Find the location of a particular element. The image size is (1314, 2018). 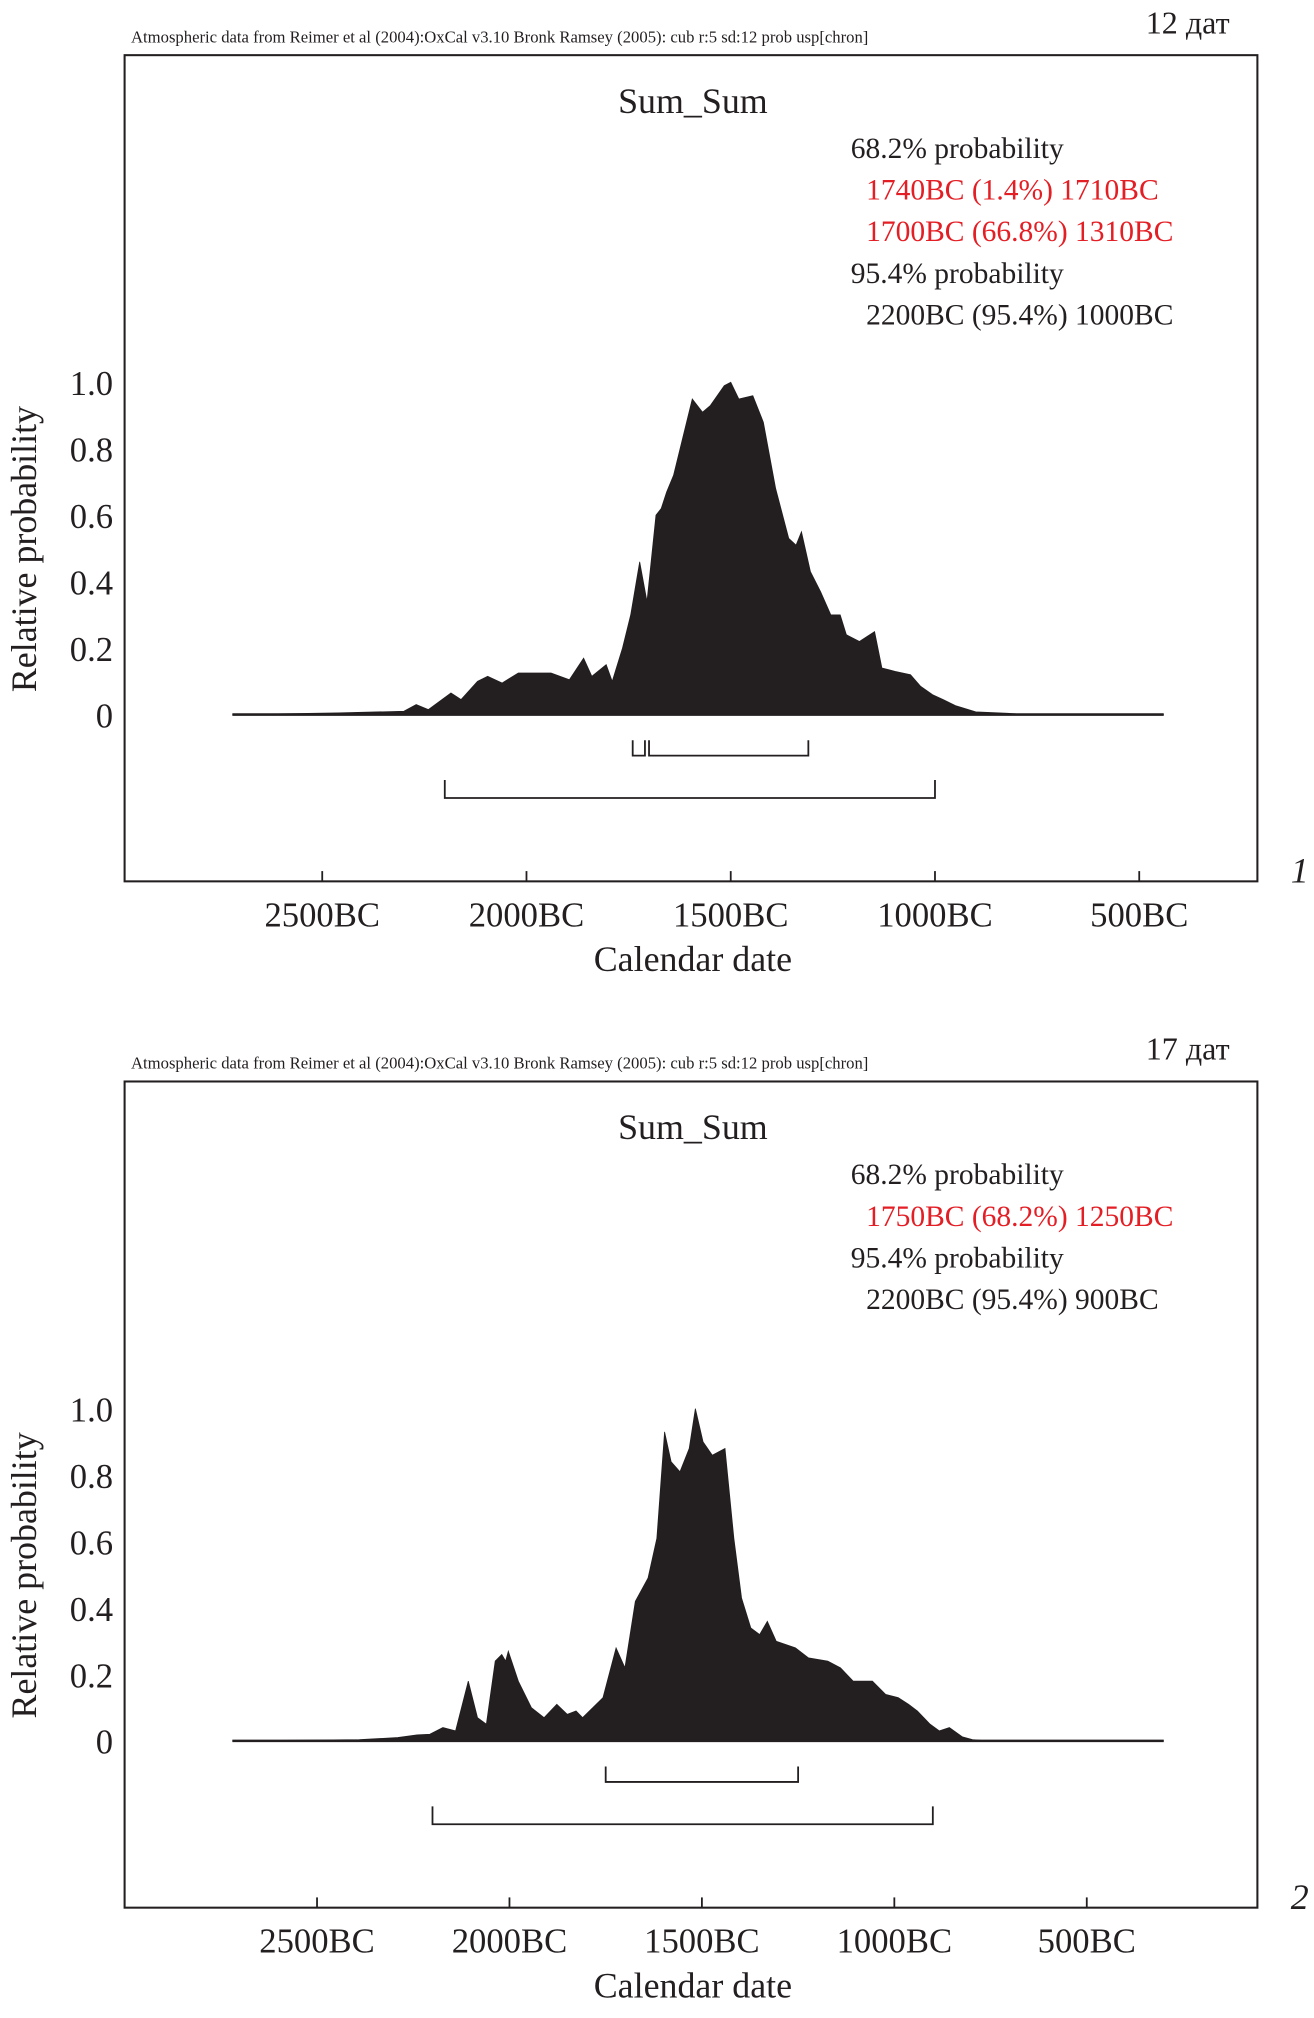

legend-line: 1750BC (68.2%) 1250BC is located at coordinates (1019, 1217).